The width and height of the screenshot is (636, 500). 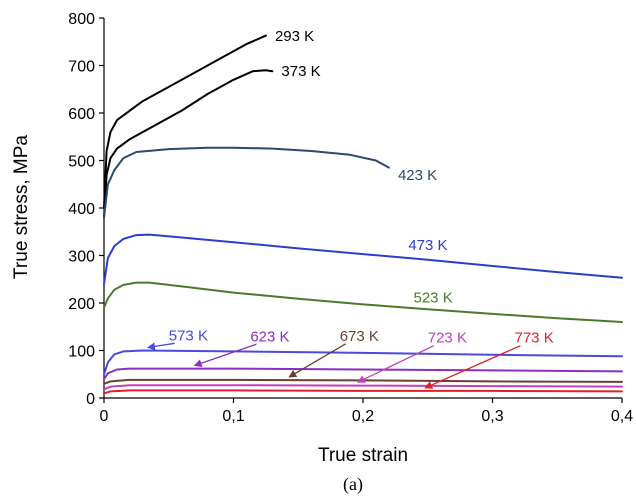 I want to click on series-label-673k: 673 K, so click(x=359, y=336).